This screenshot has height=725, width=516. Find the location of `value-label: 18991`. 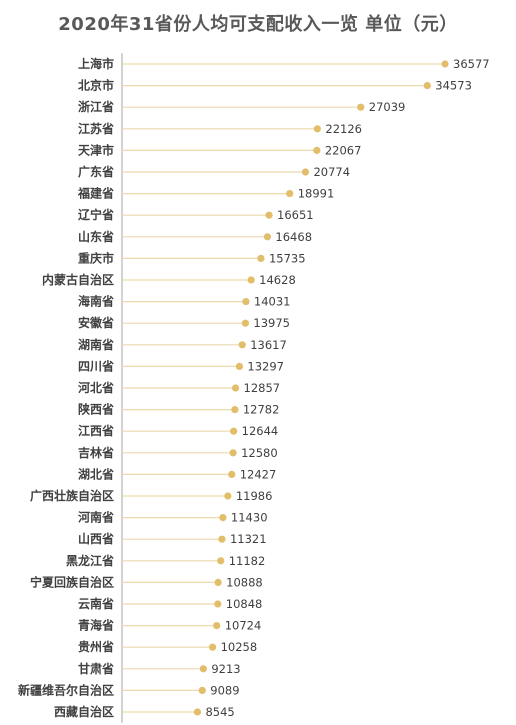

value-label: 18991 is located at coordinates (316, 194).